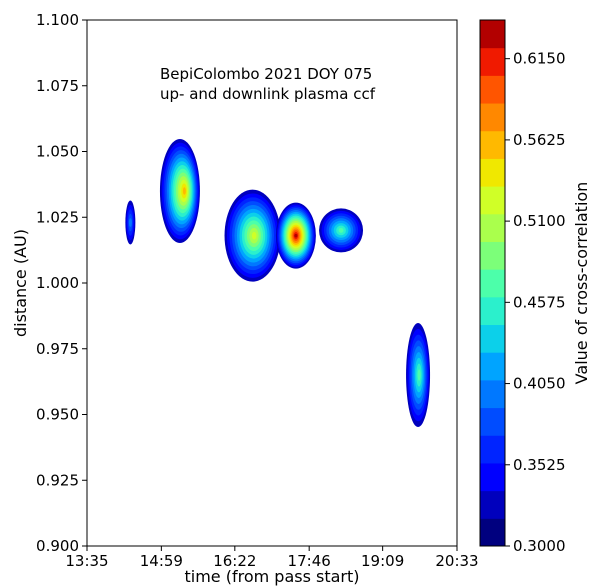 This screenshot has width=589, height=586. Describe the element at coordinates (456, 561) in the screenshot. I see `x-tick-label: 20:33` at that location.